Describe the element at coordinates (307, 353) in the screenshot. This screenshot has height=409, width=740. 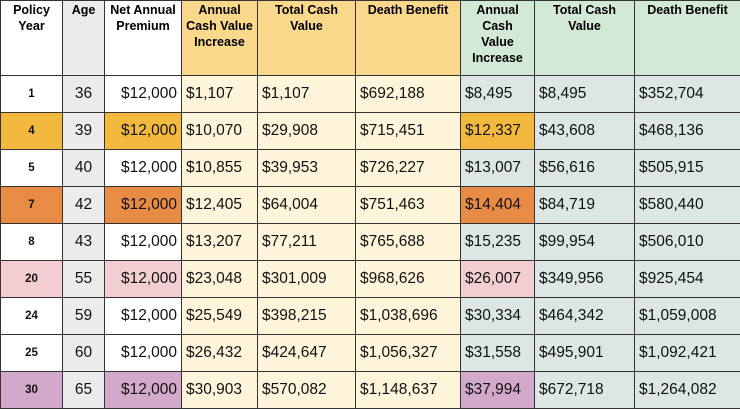
I see `total-cash-value-cell: $424,647` at that location.